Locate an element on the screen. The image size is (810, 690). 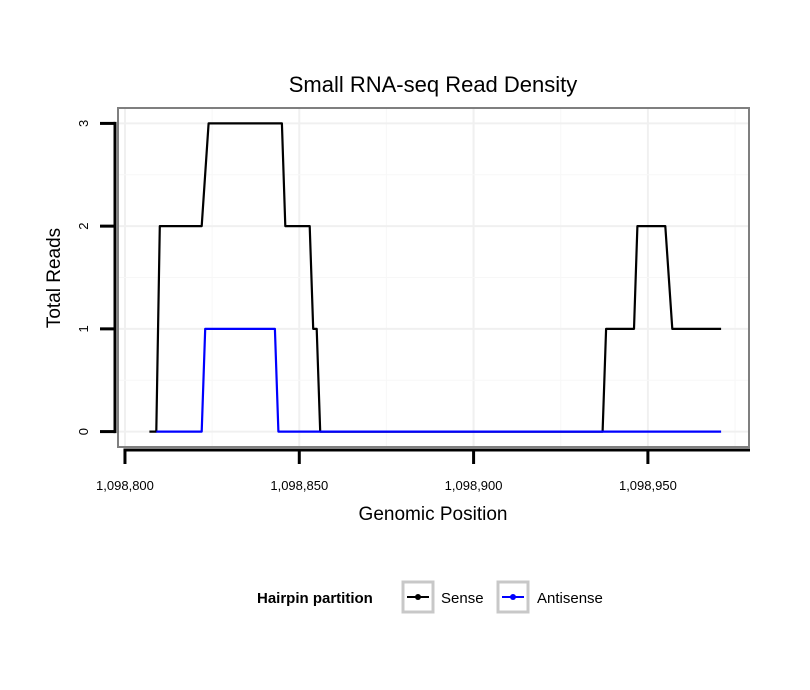
x-tick-label: 1,098,950 is located at coordinates (648, 485).